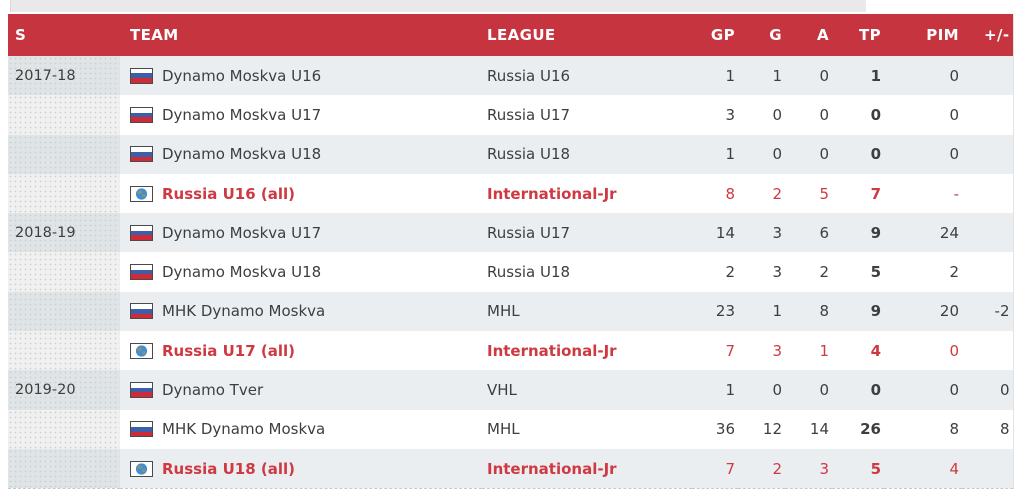 This screenshot has height=499, width=1024. I want to click on pim-cell: 4, so click(923, 468).